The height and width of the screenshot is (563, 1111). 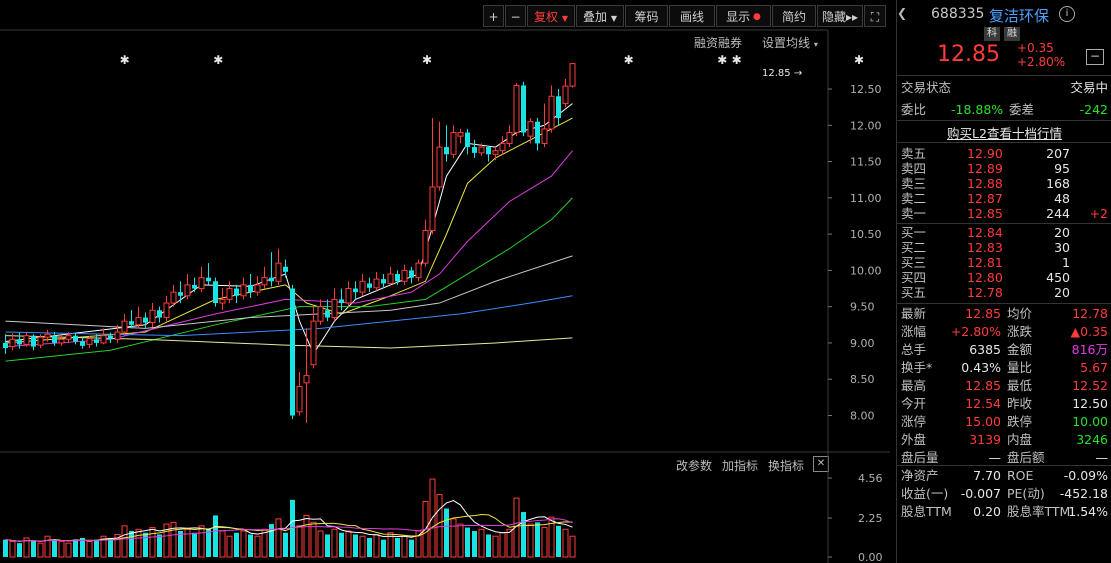 I want to click on price-tick-label: 9.00, so click(x=862, y=343).